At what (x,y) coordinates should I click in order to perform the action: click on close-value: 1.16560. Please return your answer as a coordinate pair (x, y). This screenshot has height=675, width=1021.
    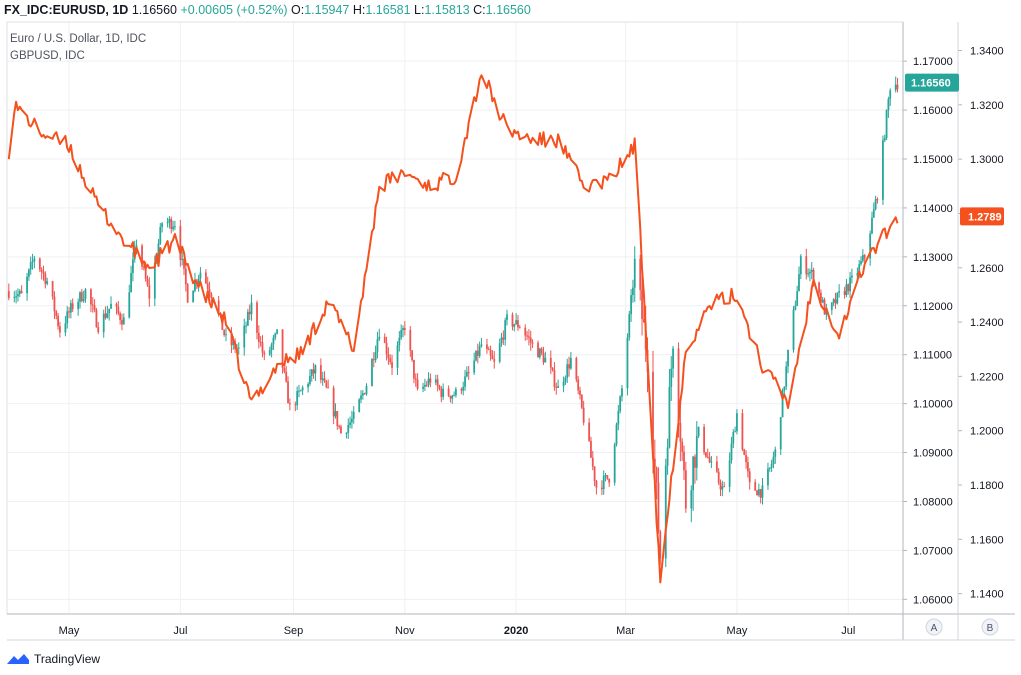
    Looking at the image, I should click on (508, 10).